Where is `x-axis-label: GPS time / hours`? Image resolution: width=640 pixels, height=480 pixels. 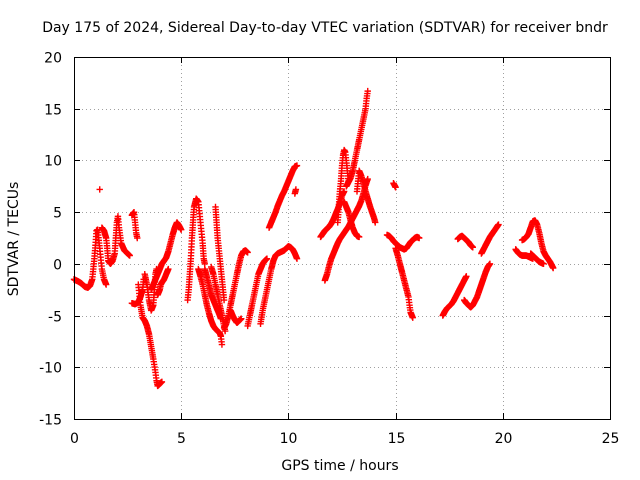
x-axis-label: GPS time / hours is located at coordinates (339, 466).